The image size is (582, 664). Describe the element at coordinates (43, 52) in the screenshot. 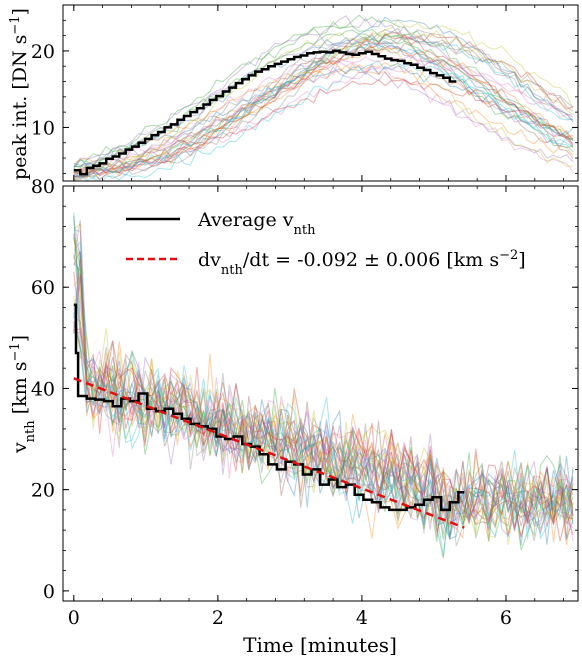

I see `top-y-tick-label: 20` at that location.